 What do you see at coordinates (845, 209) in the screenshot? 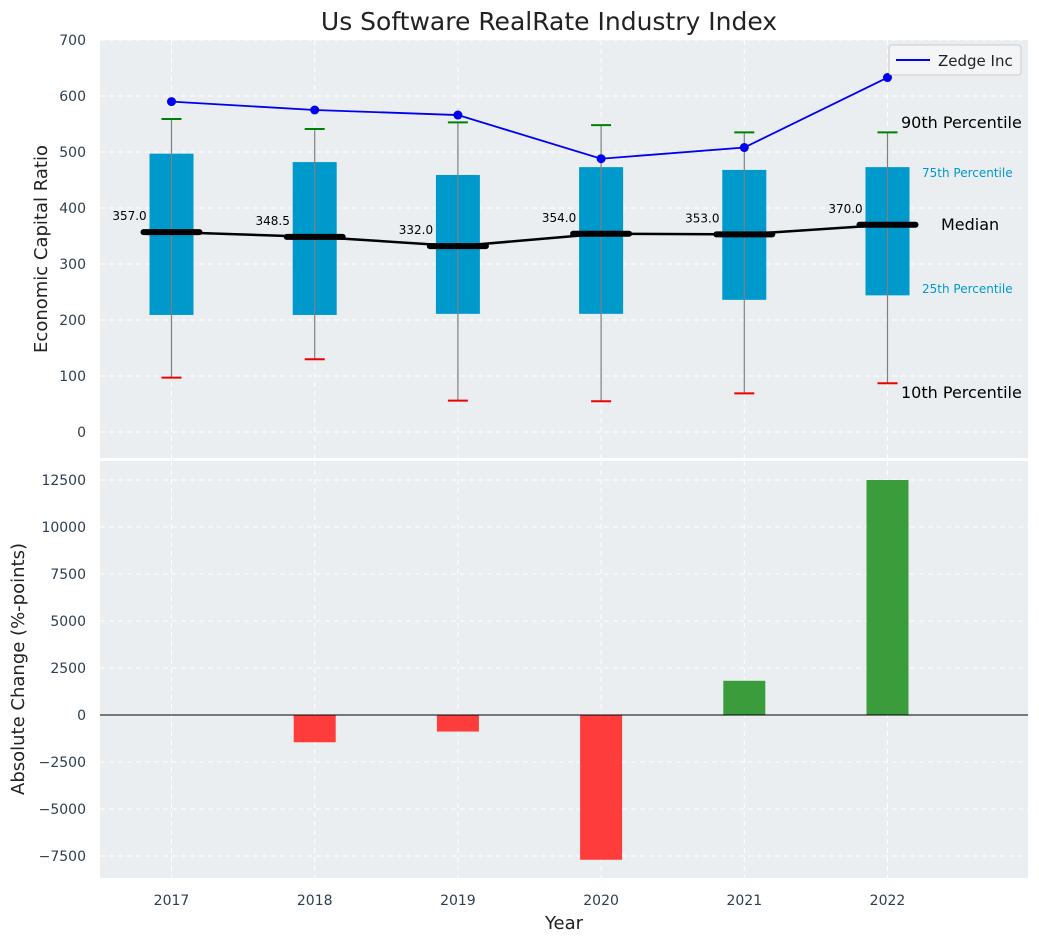
I see `median-label: 370.0` at bounding box center [845, 209].